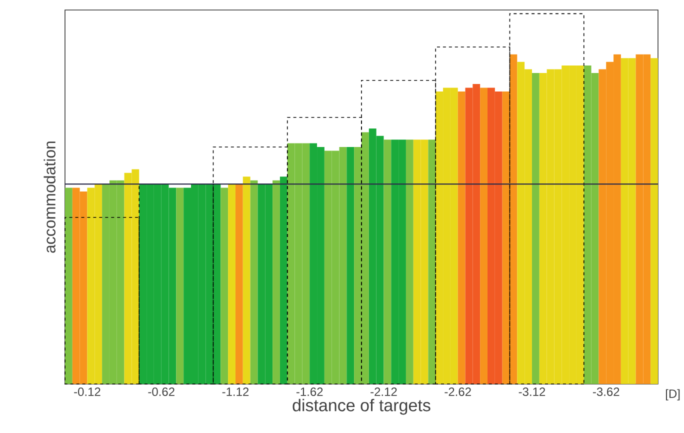 Image resolution: width=684 pixels, height=433 pixels. What do you see at coordinates (361, 406) in the screenshot?
I see `x-axis-title: distance of targets` at bounding box center [361, 406].